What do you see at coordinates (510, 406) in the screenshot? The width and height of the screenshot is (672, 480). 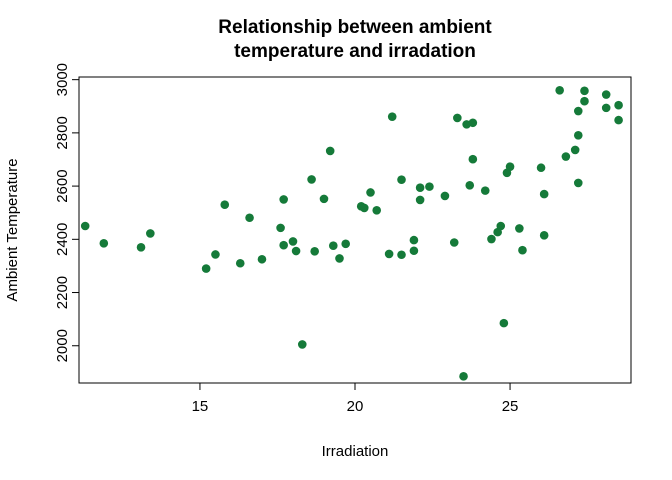 I see `x-tick-label: 25` at bounding box center [510, 406].